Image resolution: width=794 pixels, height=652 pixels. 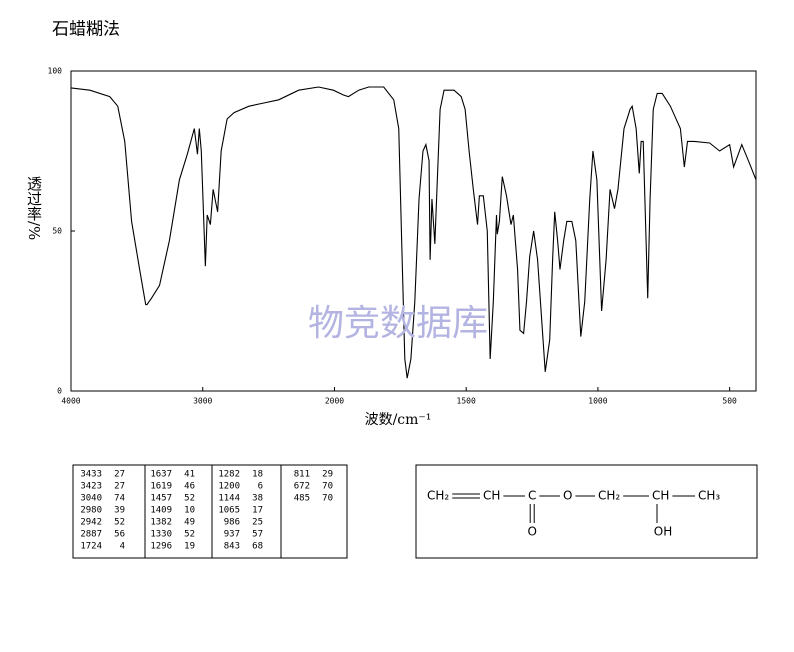 What do you see at coordinates (229, 499) in the screenshot?
I see `peak-wavenumber: 1144` at bounding box center [229, 499].